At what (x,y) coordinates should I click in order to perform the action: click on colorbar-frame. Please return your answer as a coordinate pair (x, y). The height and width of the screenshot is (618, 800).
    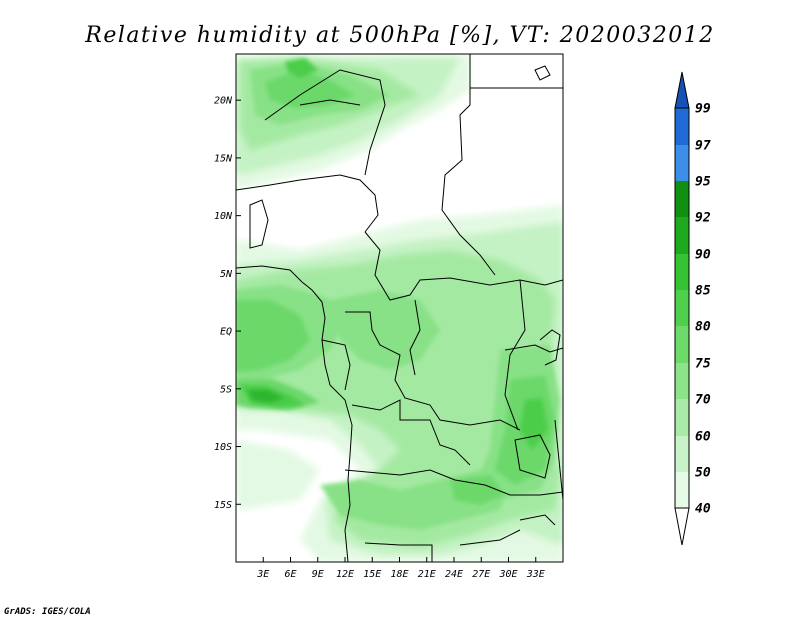
    Looking at the image, I should click on (682, 308).